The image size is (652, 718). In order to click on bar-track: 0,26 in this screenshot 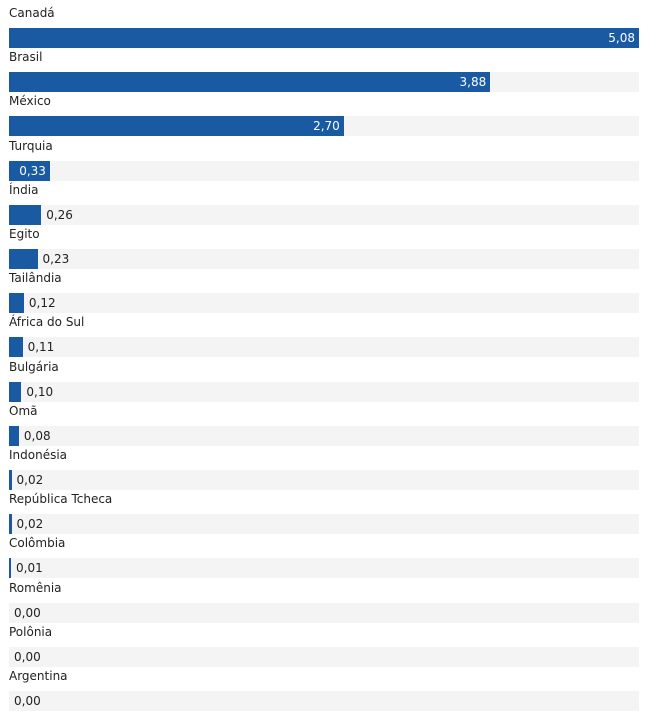, I will do `click(324, 214)`.